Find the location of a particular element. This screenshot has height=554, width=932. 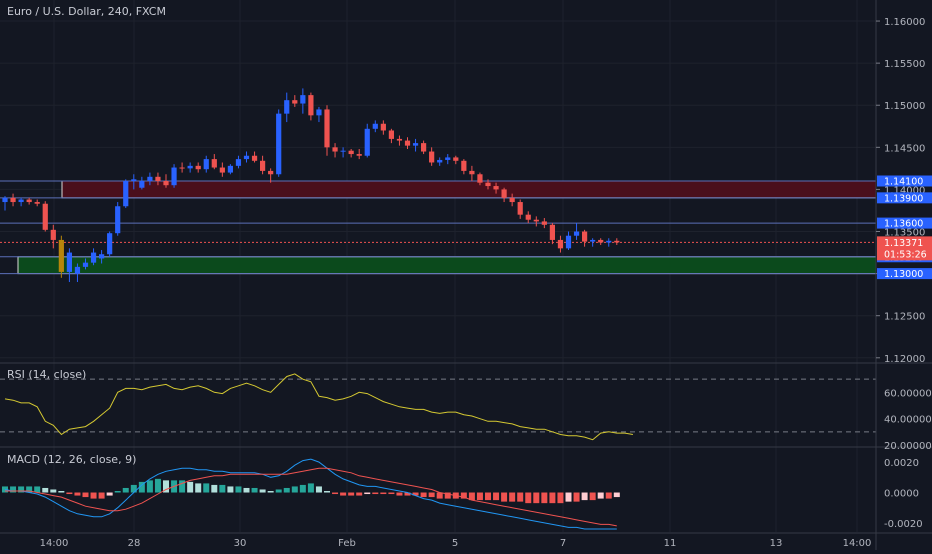

countdown-label: 01:53:26 is located at coordinates (905, 254).